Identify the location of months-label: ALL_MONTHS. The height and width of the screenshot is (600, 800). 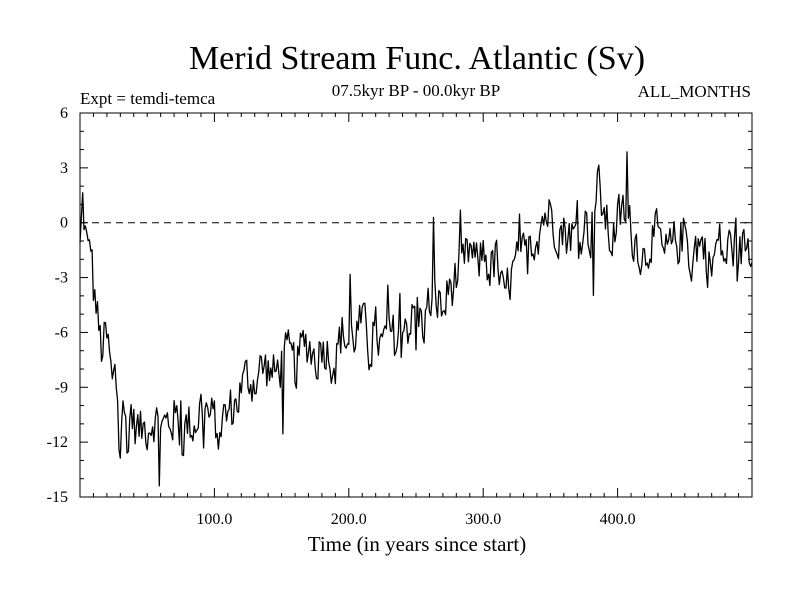
(694, 91).